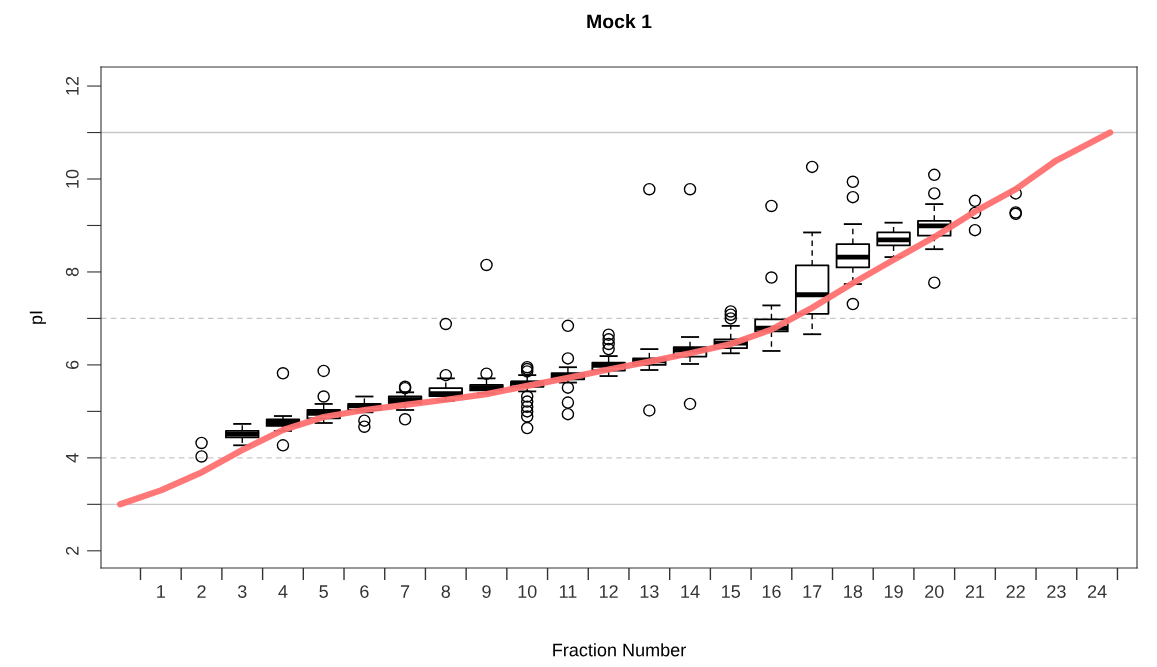 The image size is (1157, 667). I want to click on y-tick-label: 8, so click(72, 272).